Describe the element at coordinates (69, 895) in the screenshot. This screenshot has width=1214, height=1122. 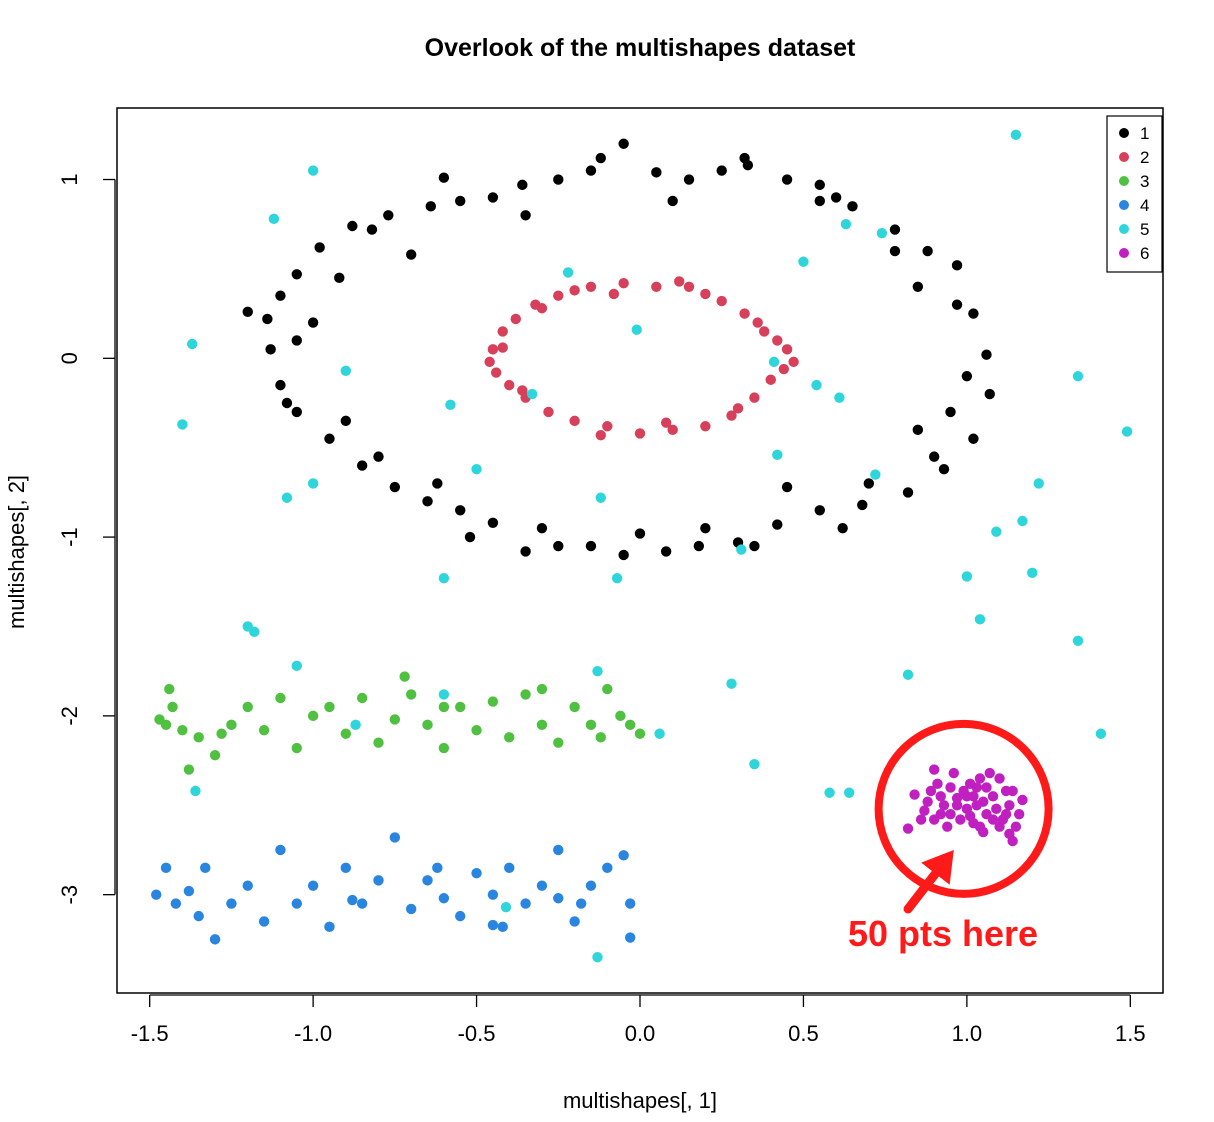
I see `y-tick-label: -3` at that location.